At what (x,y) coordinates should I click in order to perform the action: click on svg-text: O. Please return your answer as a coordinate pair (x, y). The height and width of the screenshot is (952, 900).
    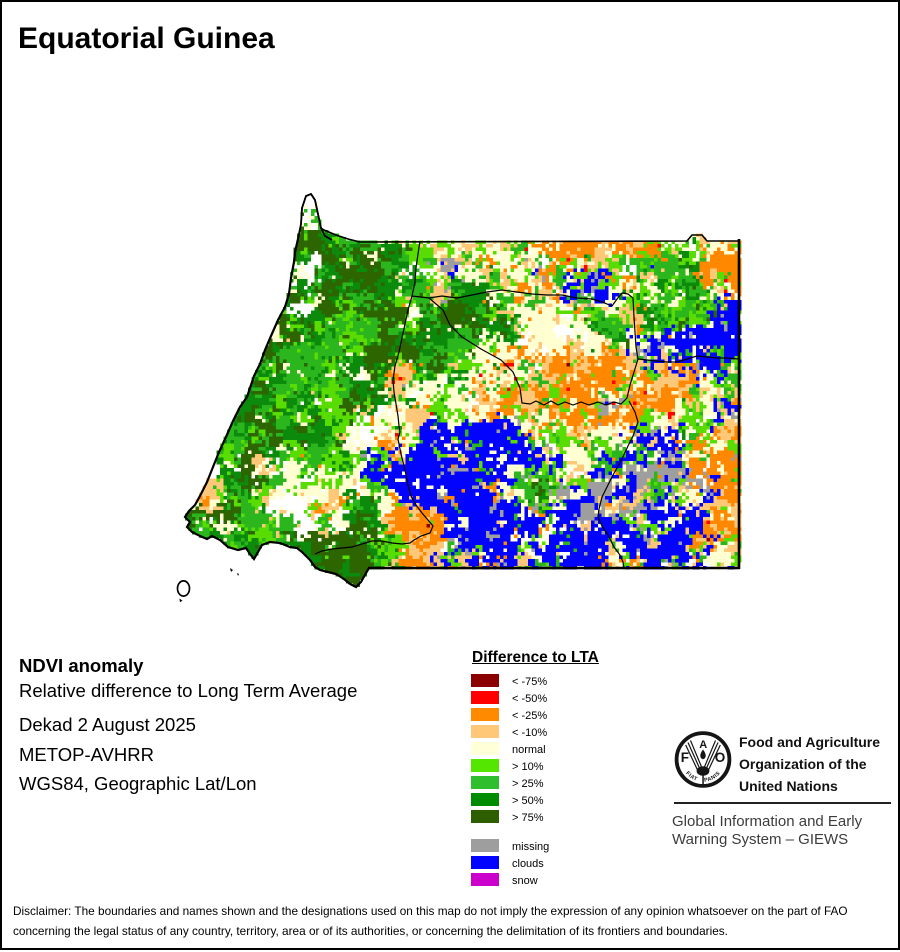
    Looking at the image, I should click on (720, 757).